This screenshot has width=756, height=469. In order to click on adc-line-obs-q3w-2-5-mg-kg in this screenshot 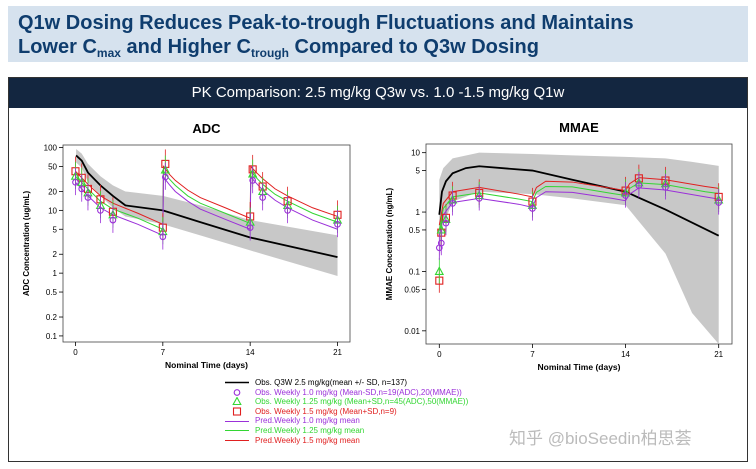, I will do `click(206, 206)`.